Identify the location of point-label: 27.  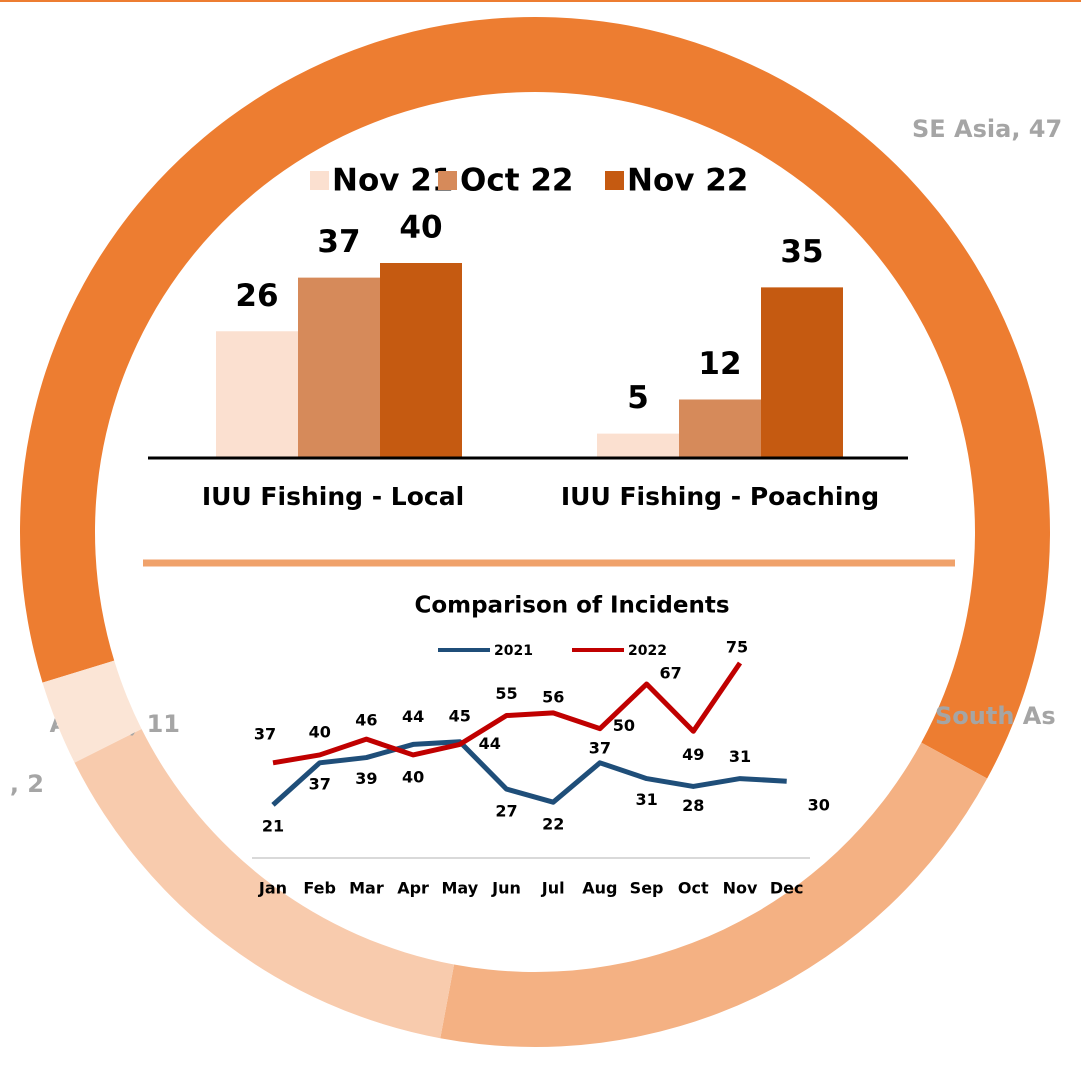
(506, 811).